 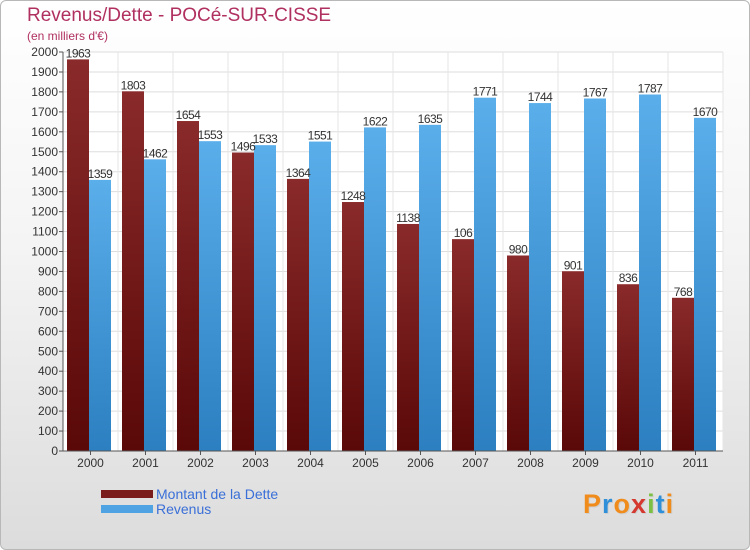 I want to click on x-tick-label: 2007, so click(x=475, y=463).